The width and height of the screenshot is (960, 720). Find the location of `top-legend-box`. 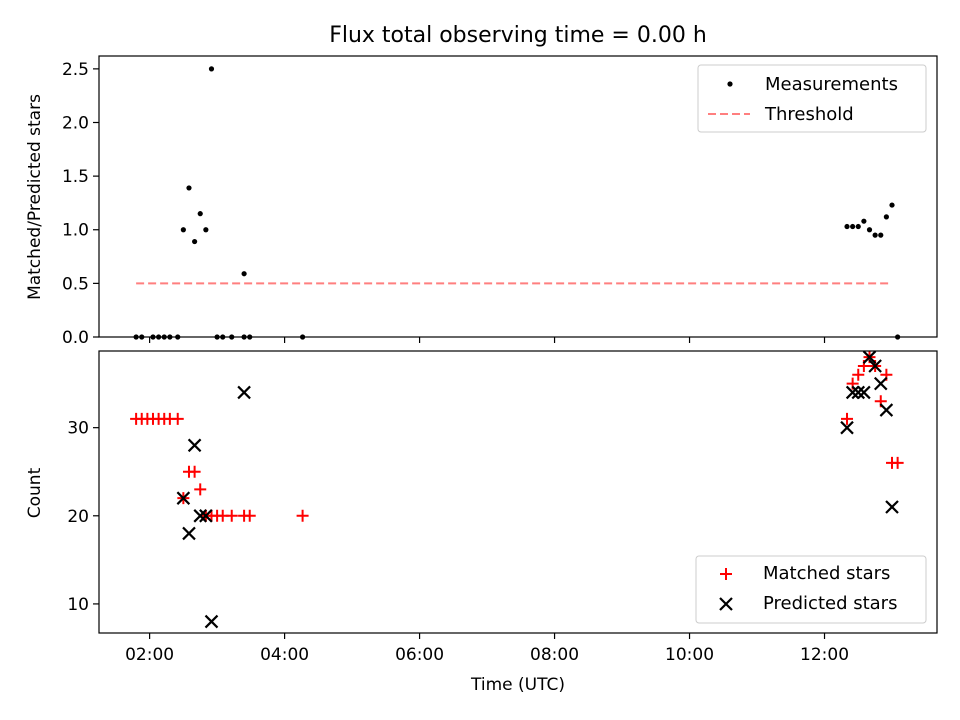

top-legend-box is located at coordinates (812, 98).